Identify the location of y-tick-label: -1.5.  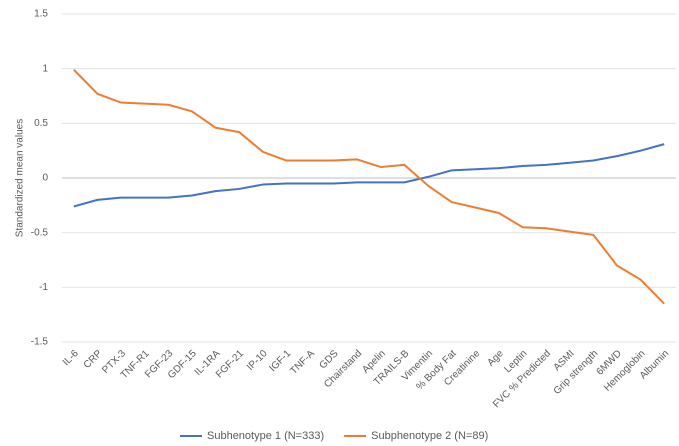
(40, 342).